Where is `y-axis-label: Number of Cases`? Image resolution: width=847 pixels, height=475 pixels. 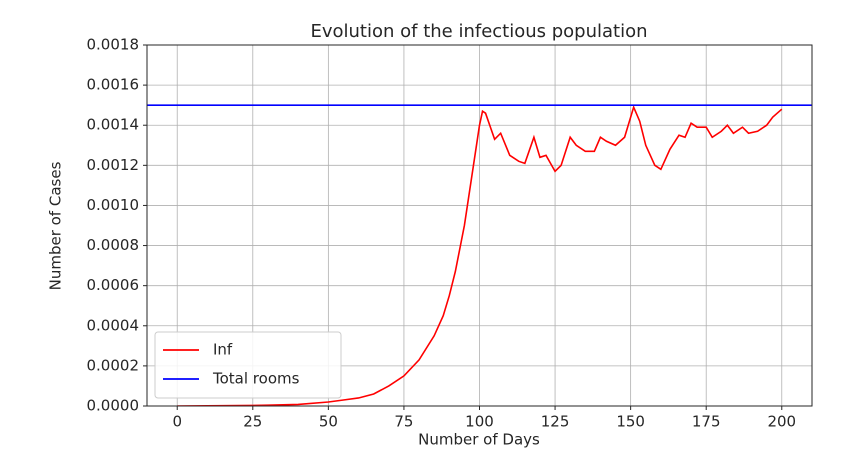
y-axis-label: Number of Cases is located at coordinates (56, 225).